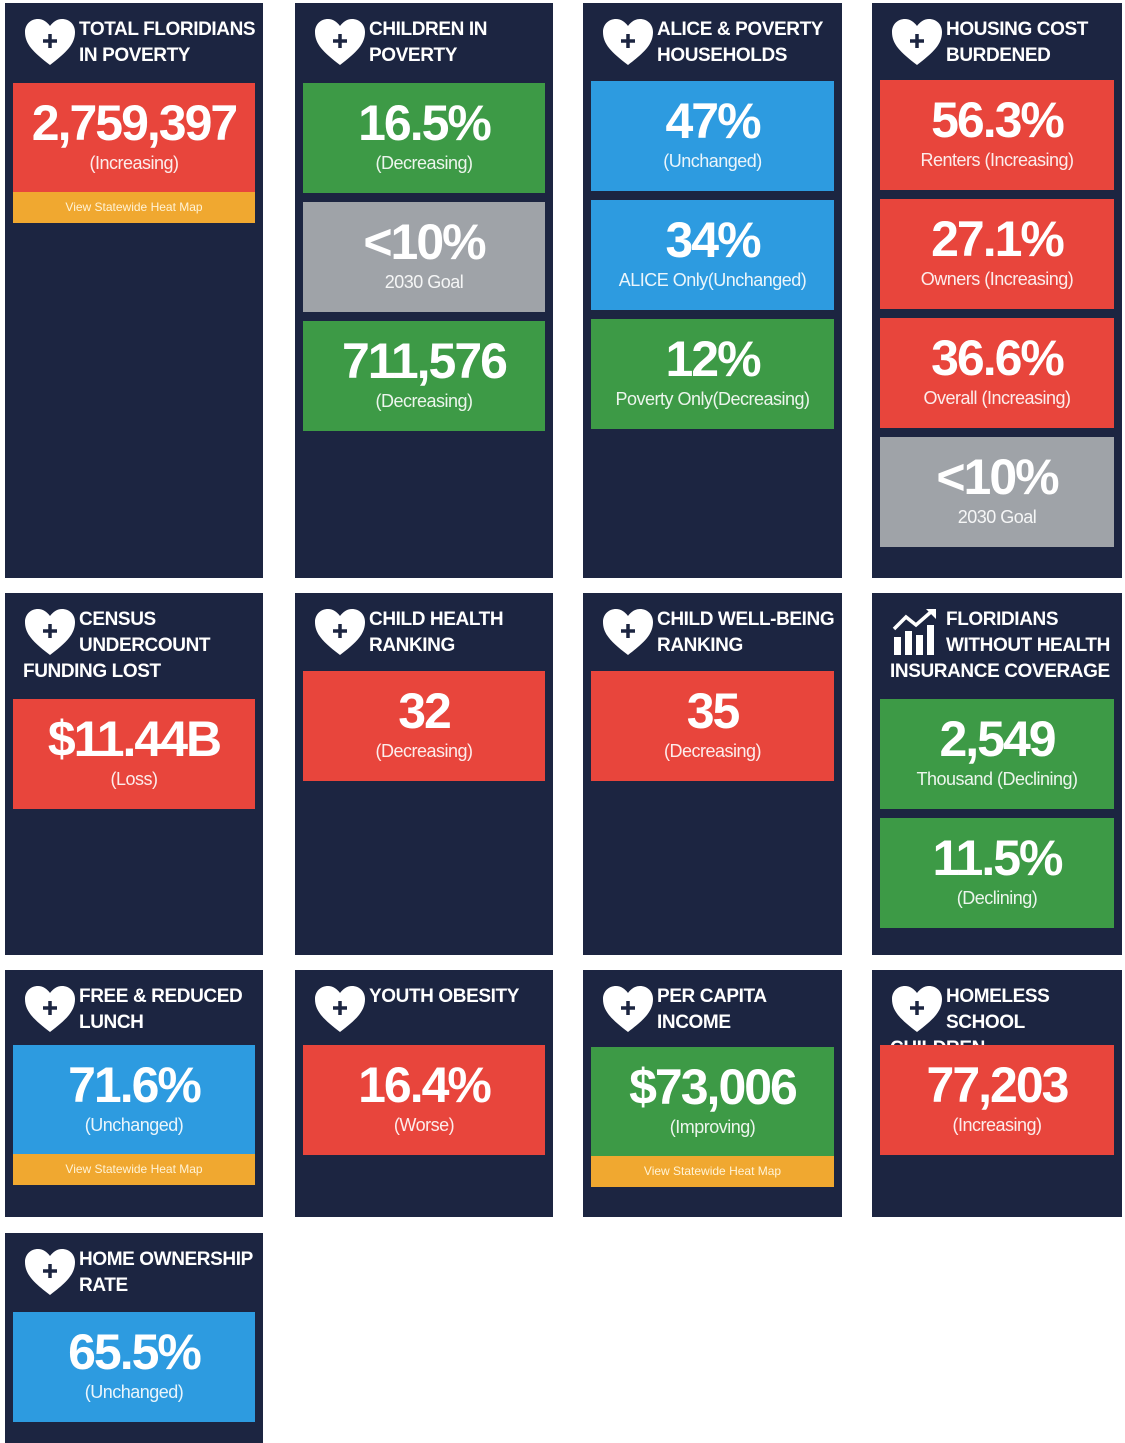 The width and height of the screenshot is (1125, 1443). Describe the element at coordinates (713, 240) in the screenshot. I see `stat-value: 34%` at that location.